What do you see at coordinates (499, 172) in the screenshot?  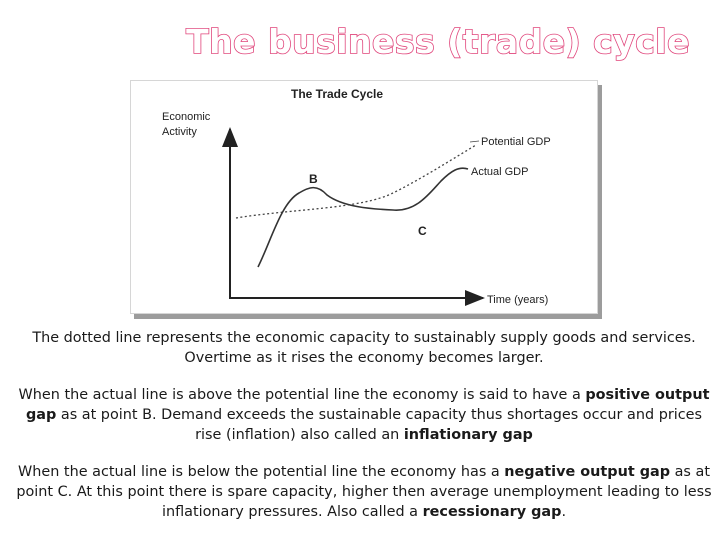 I see `legend-actual-gdp: Actual GDP` at bounding box center [499, 172].